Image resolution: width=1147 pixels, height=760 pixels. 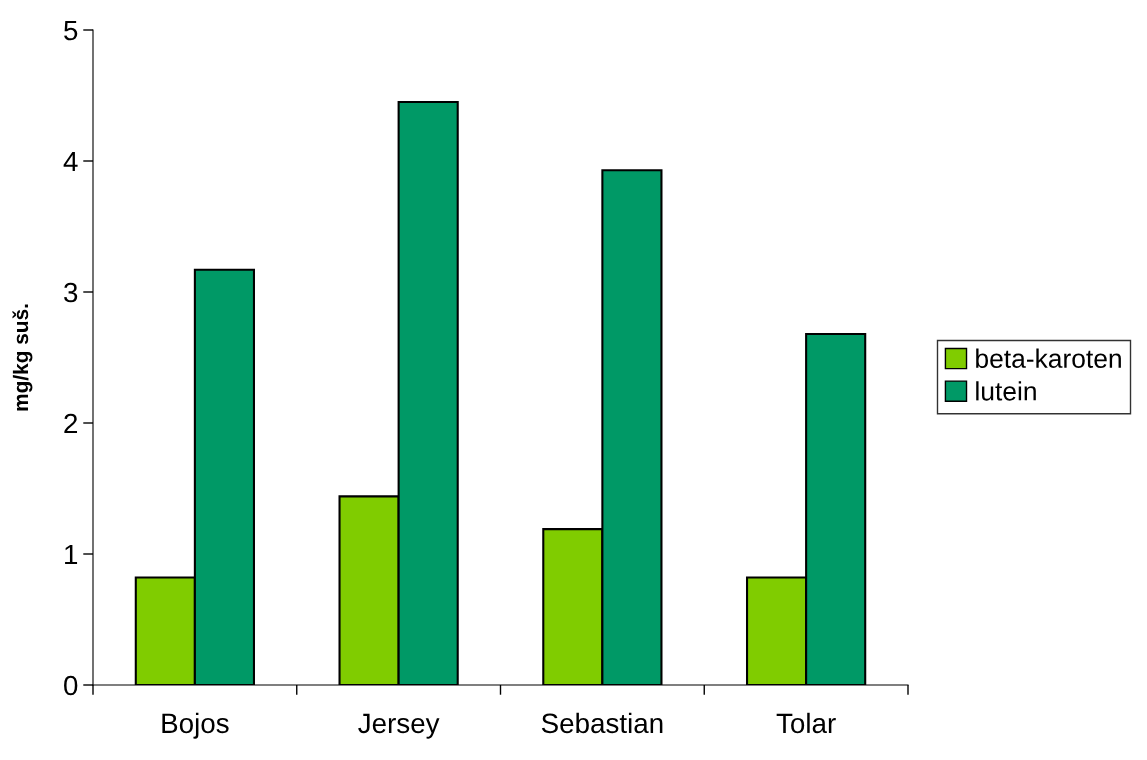 I want to click on y-tick-label: 3, so click(x=71, y=292).